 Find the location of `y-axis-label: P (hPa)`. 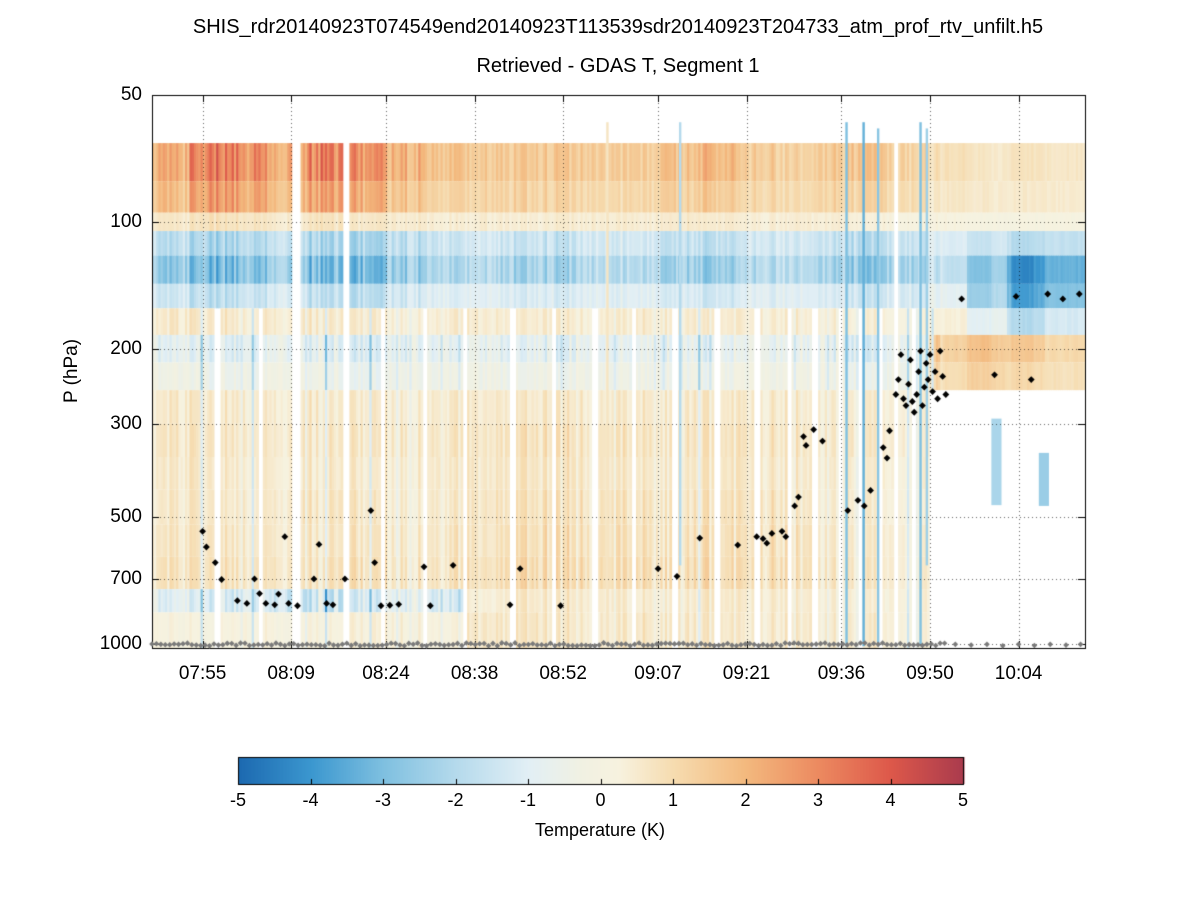

y-axis-label: P (hPa) is located at coordinates (71, 371).